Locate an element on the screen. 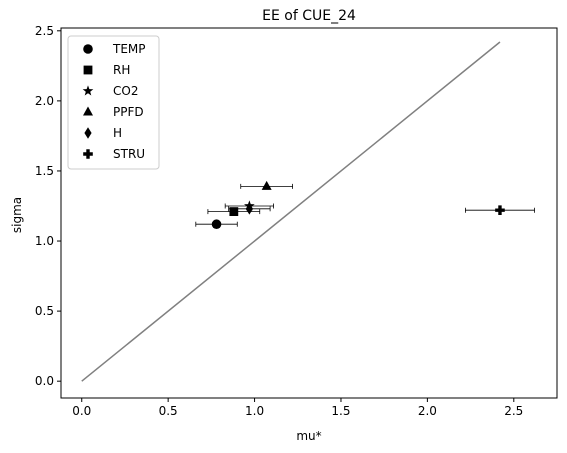 Image resolution: width=567 pixels, height=453 pixels. legend-item-stru: STRU is located at coordinates (114, 154).